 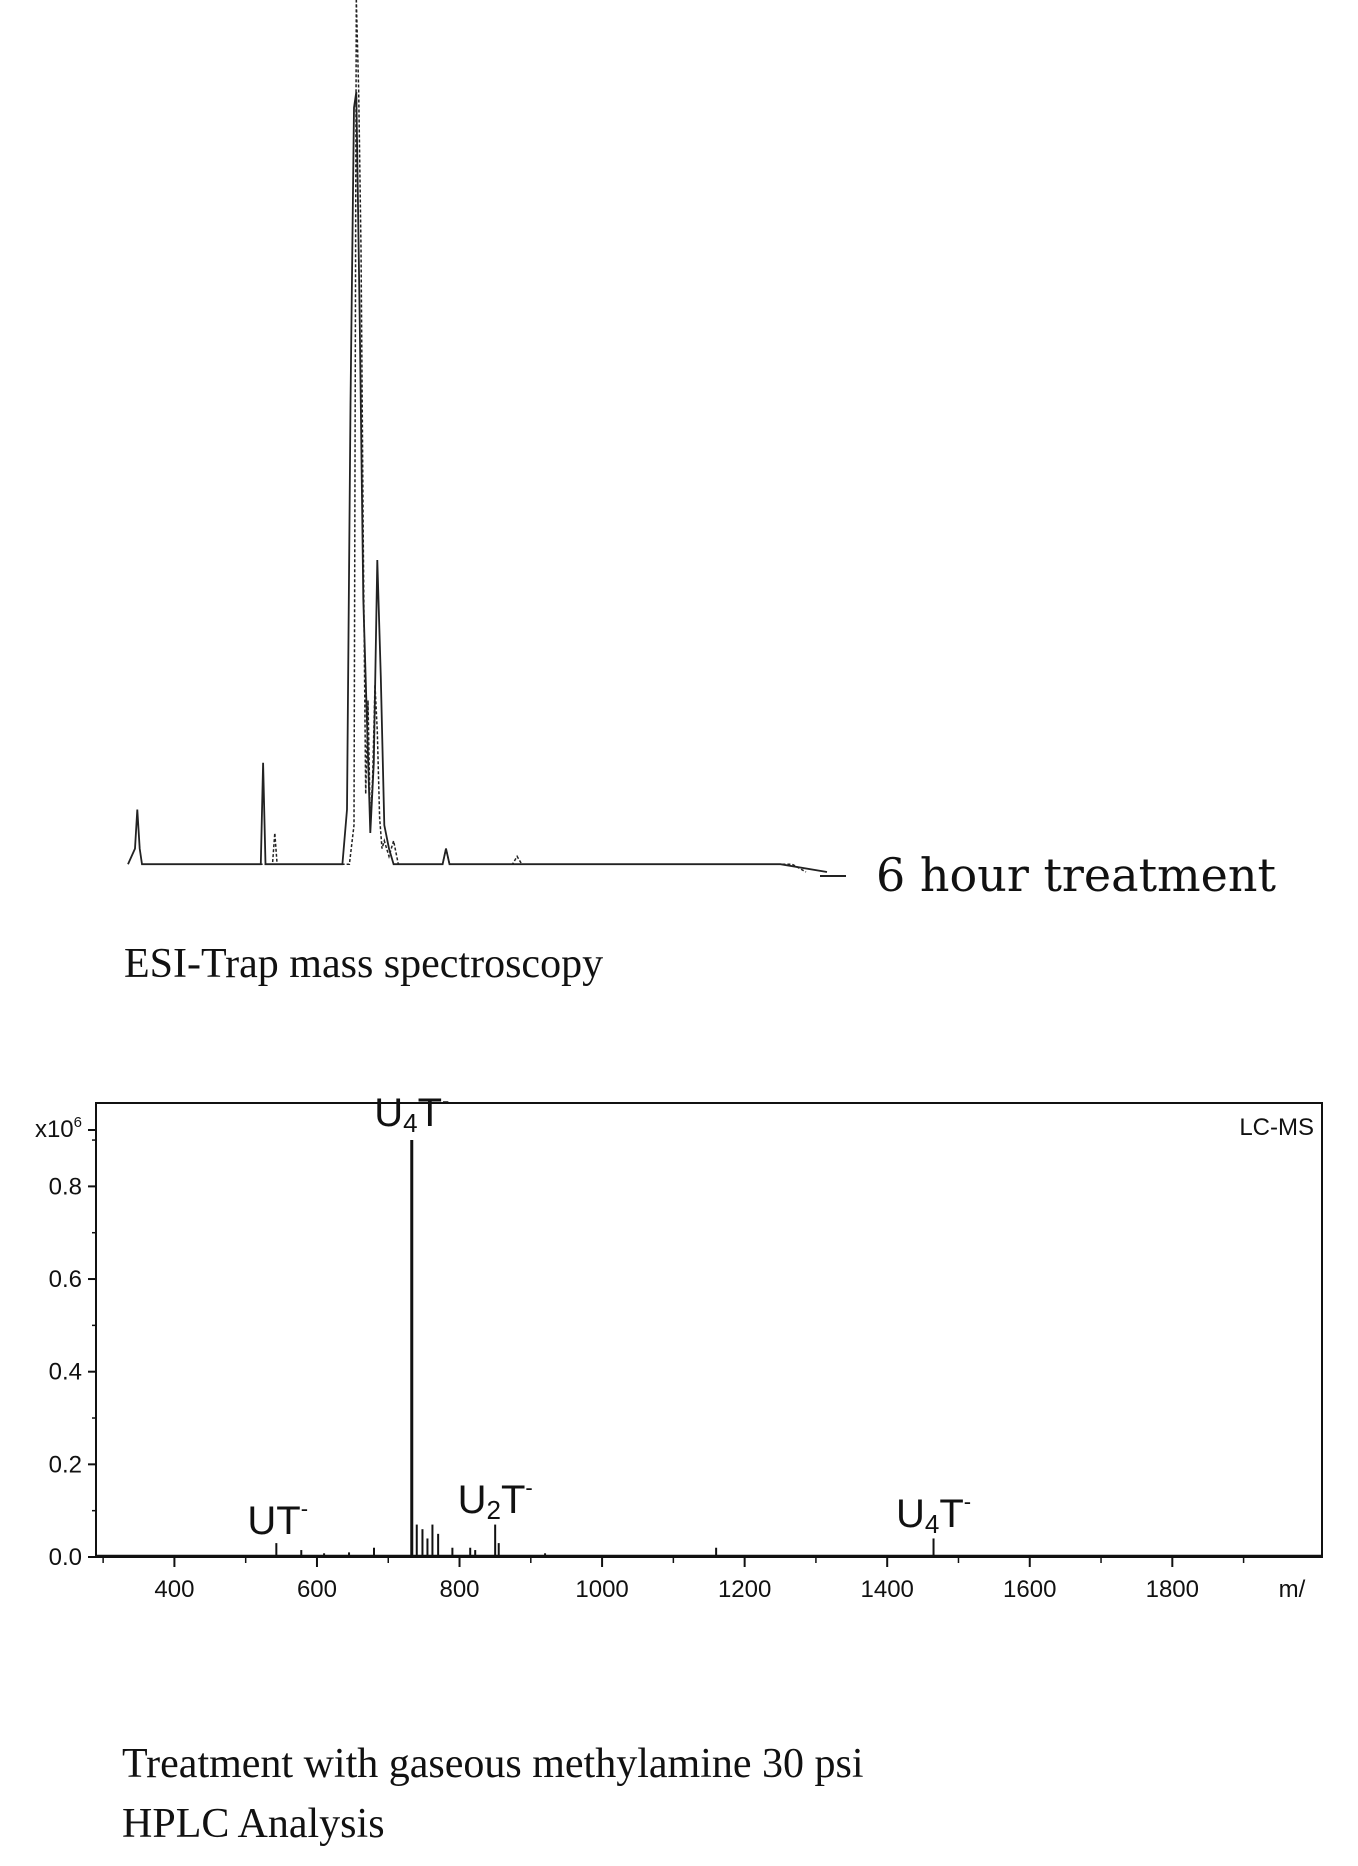 What do you see at coordinates (273, 1521) in the screenshot?
I see `annotation-base: UT` at bounding box center [273, 1521].